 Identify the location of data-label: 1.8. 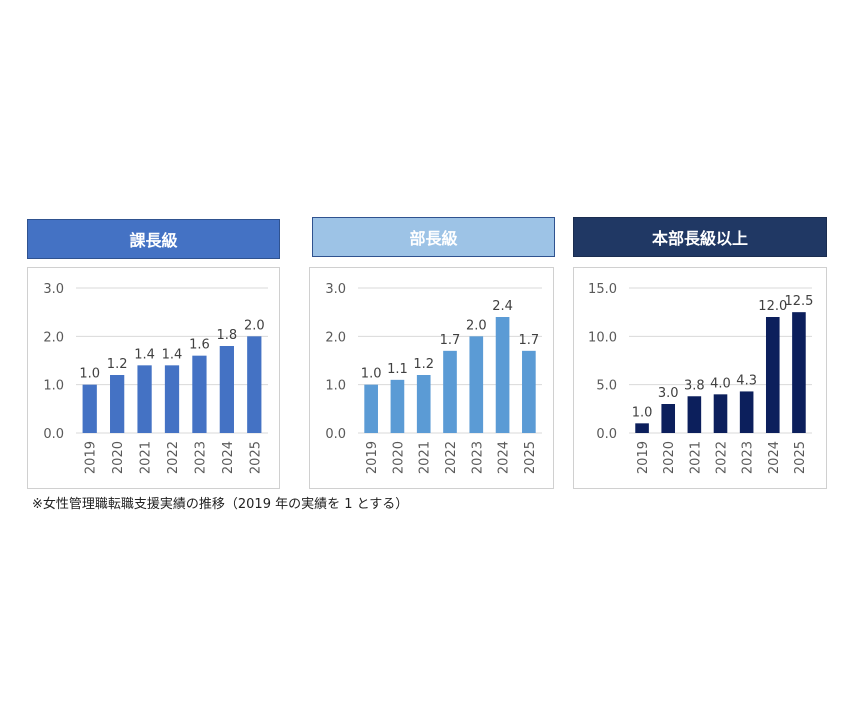
(227, 335).